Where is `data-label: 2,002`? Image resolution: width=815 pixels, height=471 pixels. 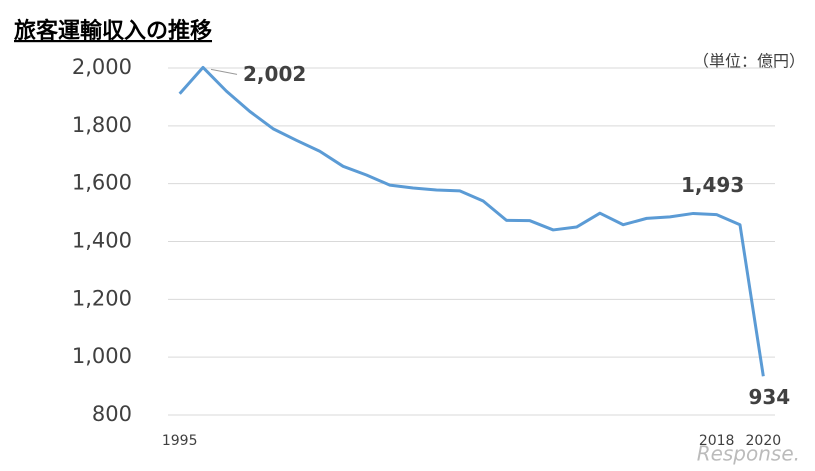
data-label: 2,002 is located at coordinates (274, 74).